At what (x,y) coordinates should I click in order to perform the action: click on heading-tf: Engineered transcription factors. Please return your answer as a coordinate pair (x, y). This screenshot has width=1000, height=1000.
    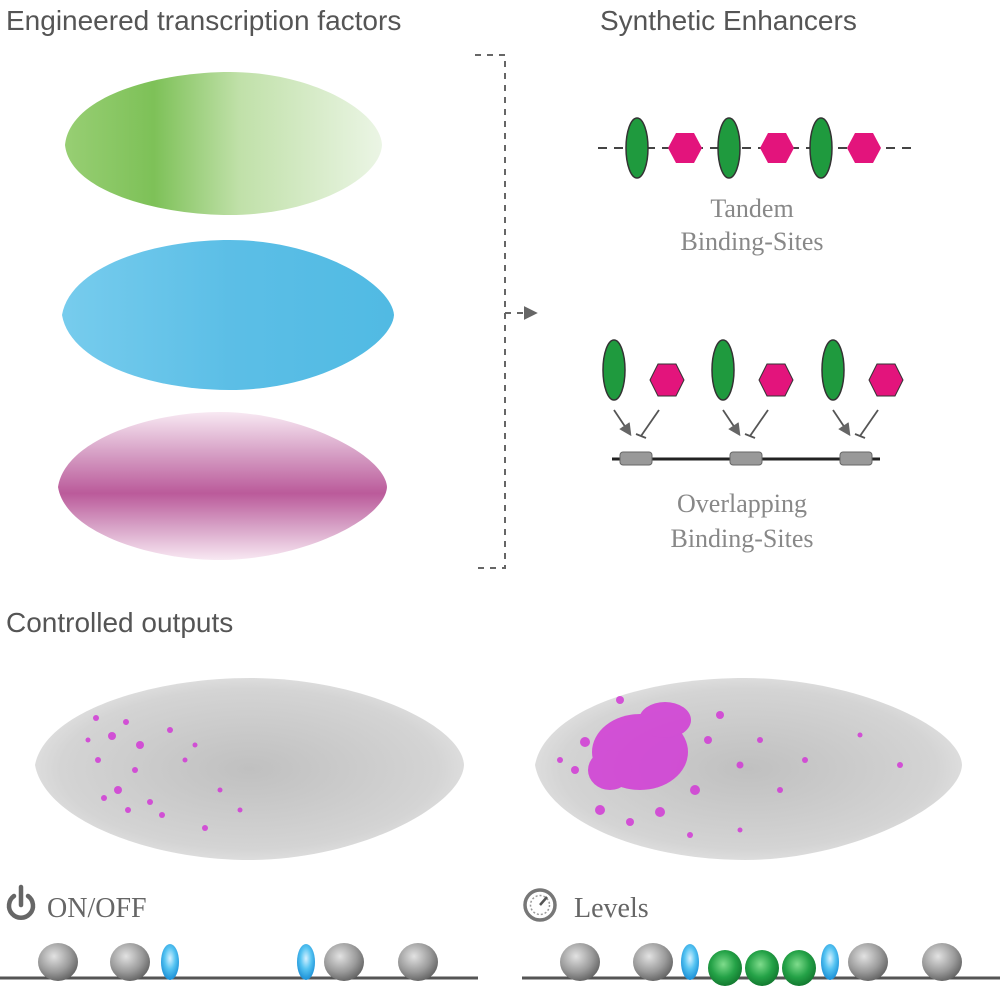
    Looking at the image, I should click on (203, 20).